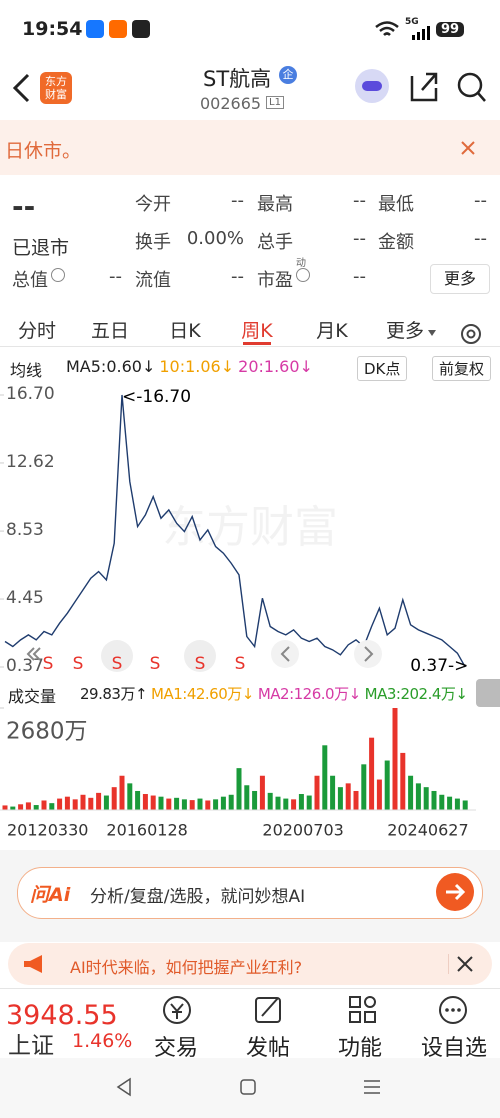 This screenshot has height=1118, width=500. What do you see at coordinates (275, 366) in the screenshot?
I see `ma-label: 20:1.60↓` at bounding box center [275, 366].